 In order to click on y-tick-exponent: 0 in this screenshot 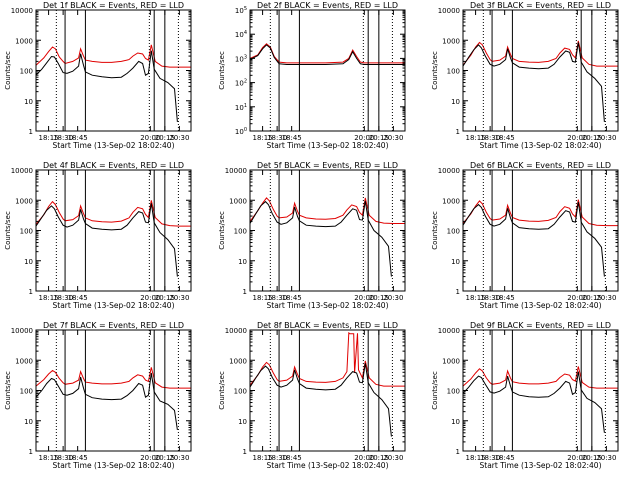, I will do `click(245, 130)`.